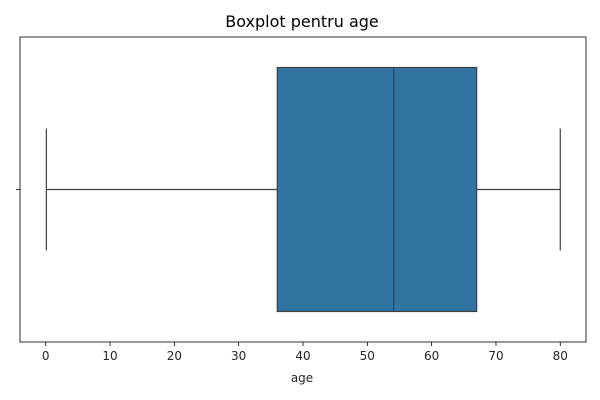 The image size is (600, 400). What do you see at coordinates (46, 356) in the screenshot?
I see `x-tick-label: 0` at bounding box center [46, 356].